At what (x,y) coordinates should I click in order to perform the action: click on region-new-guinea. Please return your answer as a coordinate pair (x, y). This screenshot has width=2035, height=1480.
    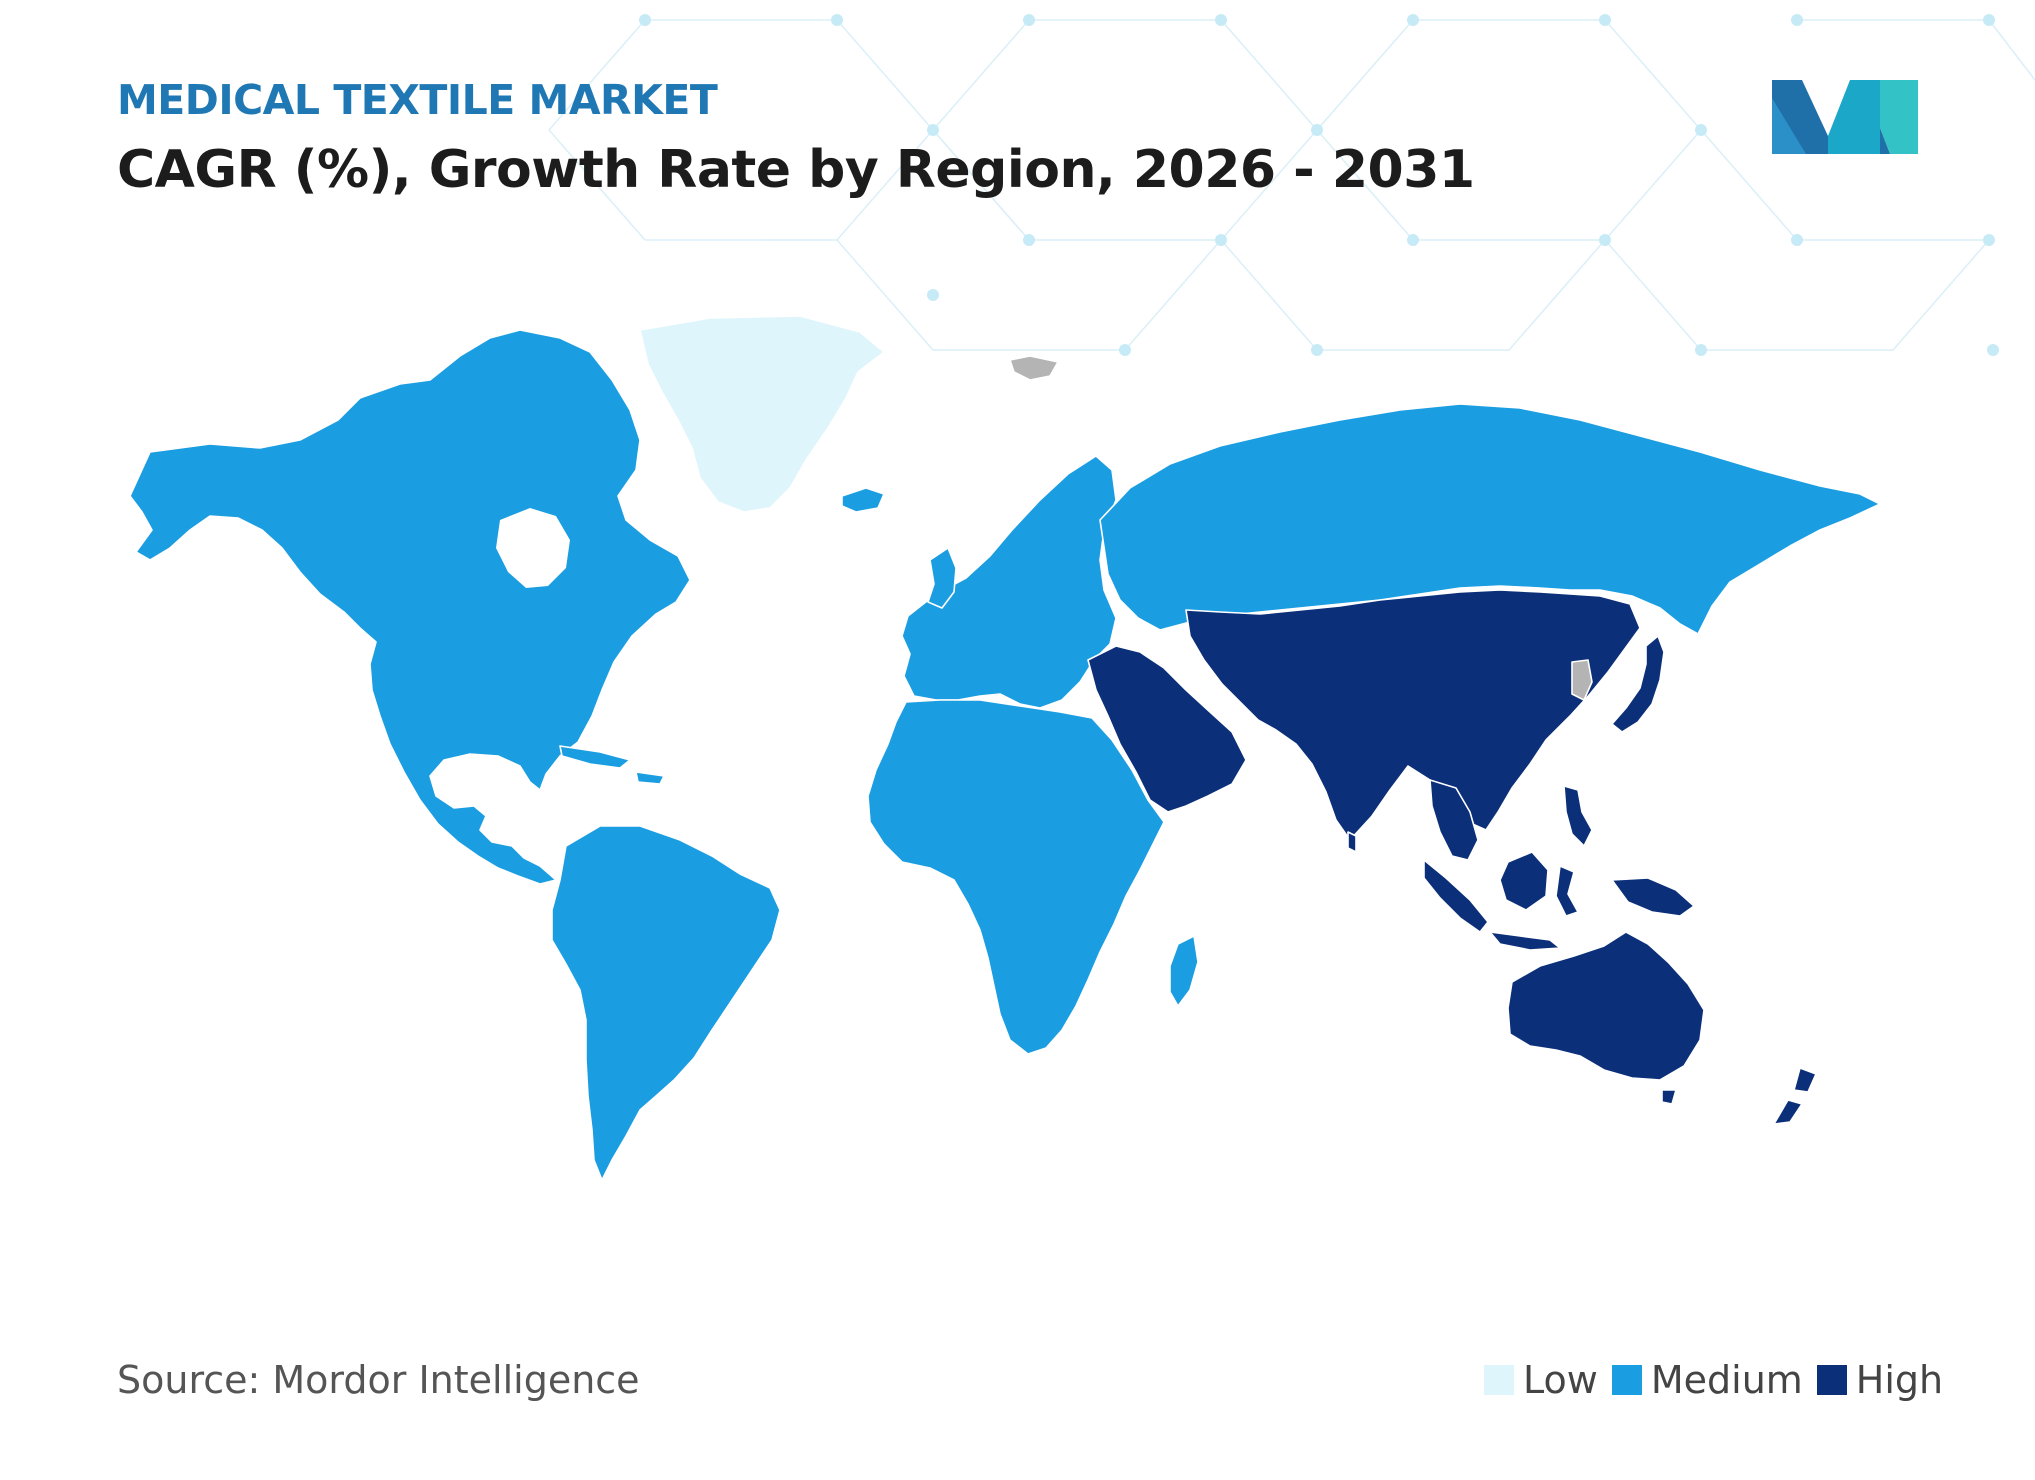
    Looking at the image, I should click on (1653, 897).